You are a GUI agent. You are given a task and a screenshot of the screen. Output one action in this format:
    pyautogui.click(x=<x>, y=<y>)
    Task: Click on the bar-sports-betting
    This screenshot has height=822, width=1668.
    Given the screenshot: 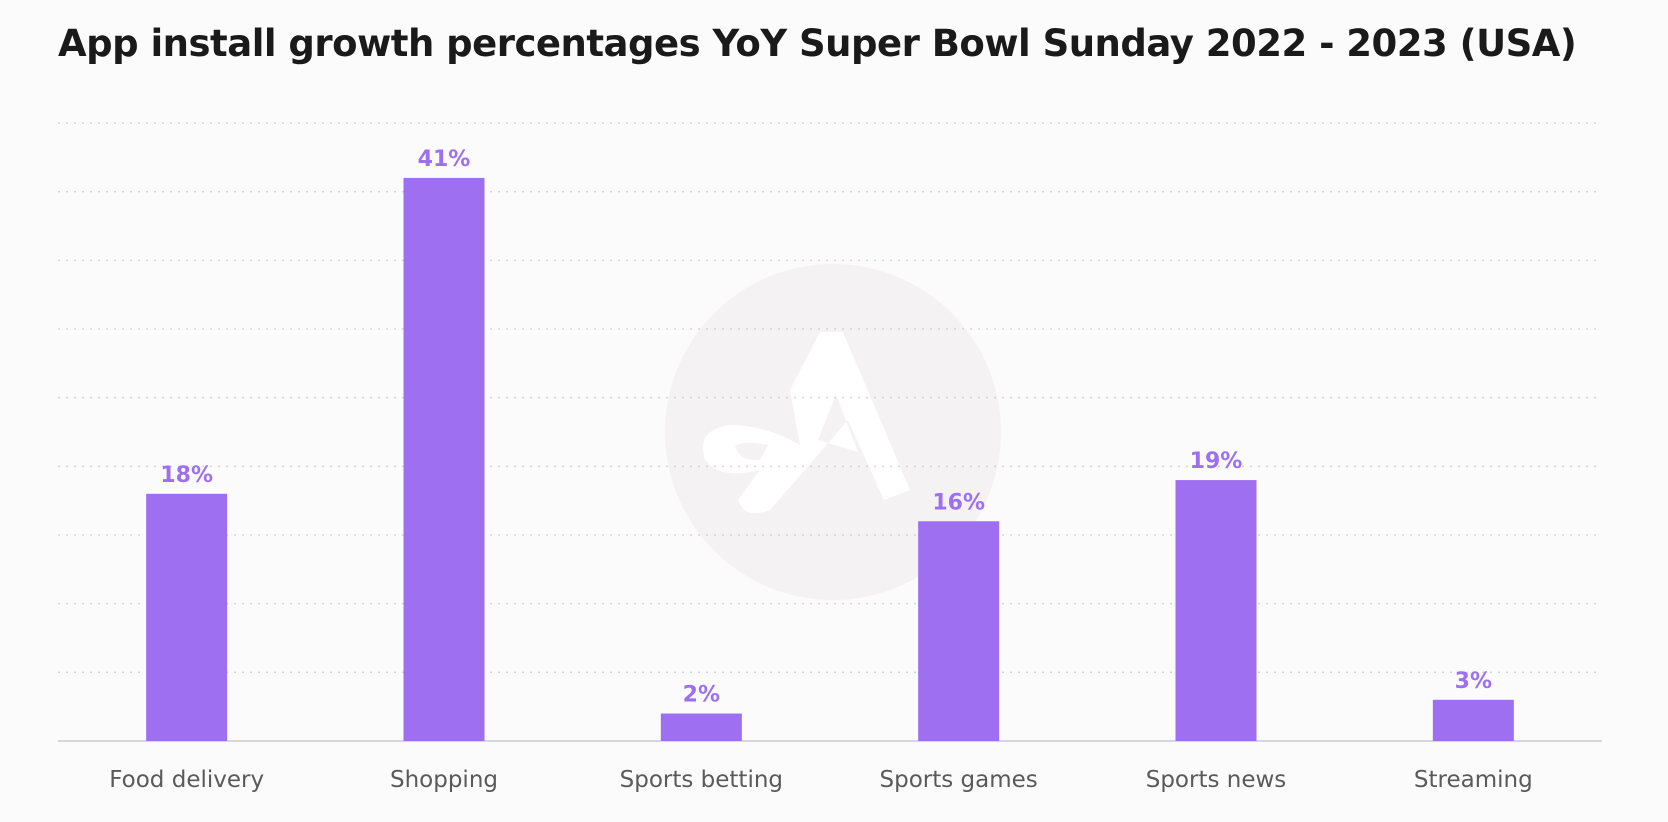 What is the action you would take?
    pyautogui.click(x=701, y=727)
    